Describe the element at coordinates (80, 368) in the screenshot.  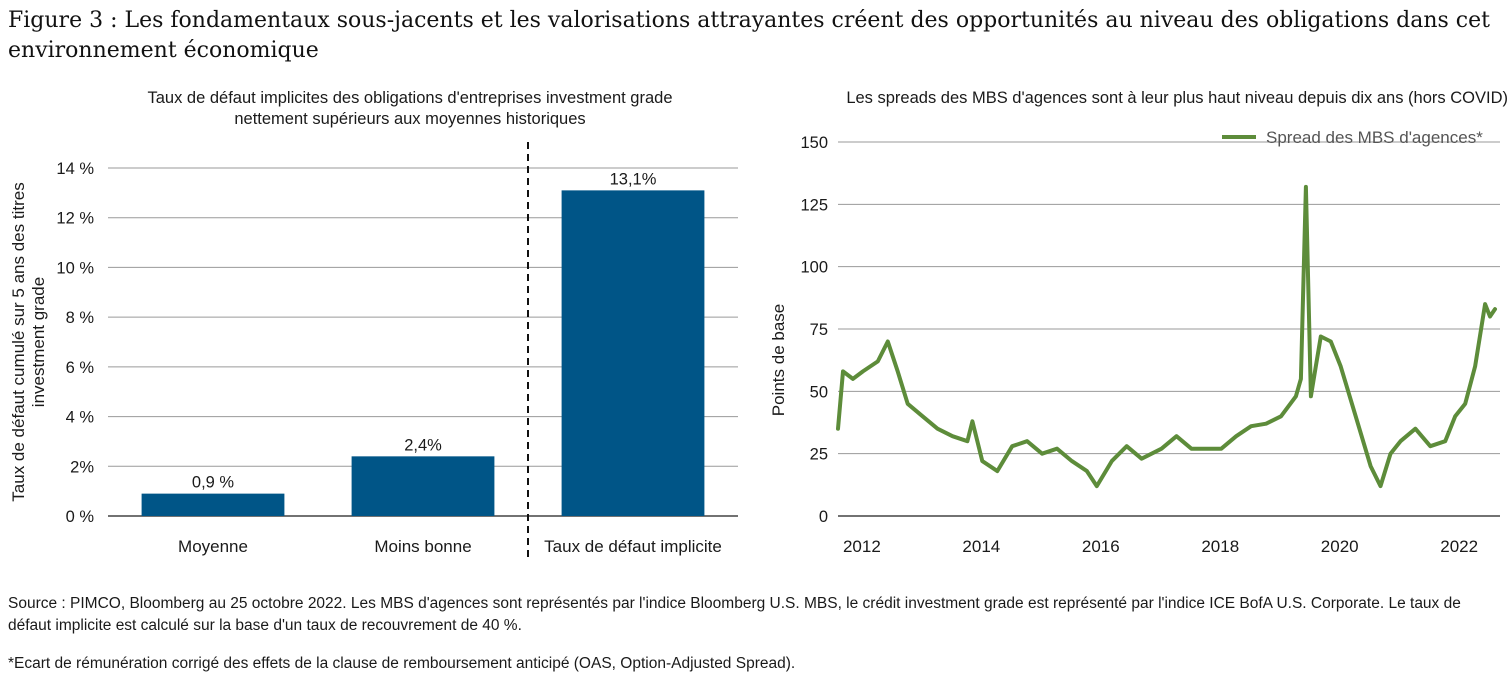
I see `bar-ytick-label: 6 %` at that location.